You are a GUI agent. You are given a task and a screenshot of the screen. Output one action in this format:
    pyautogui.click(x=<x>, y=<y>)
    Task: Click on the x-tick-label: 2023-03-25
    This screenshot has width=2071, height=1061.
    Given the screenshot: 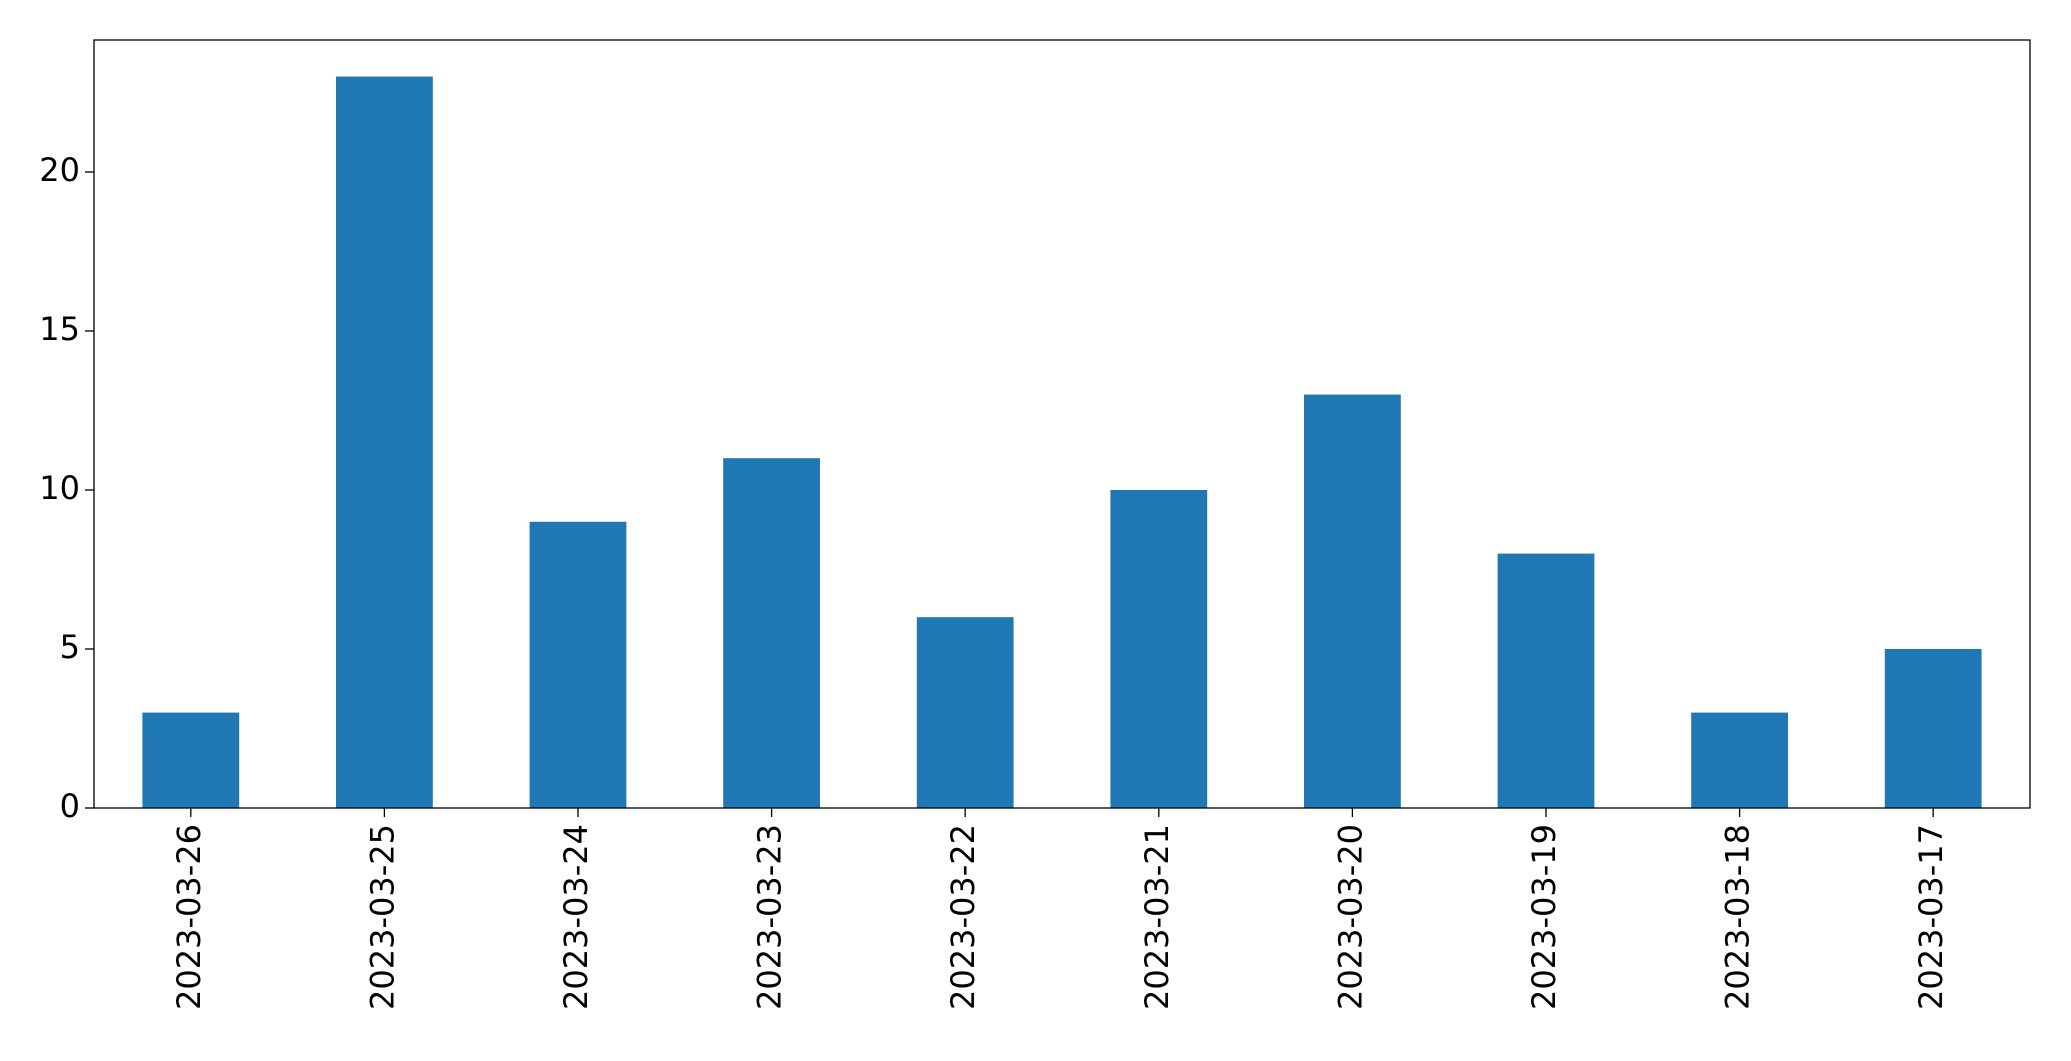 What is the action you would take?
    pyautogui.click(x=382, y=917)
    